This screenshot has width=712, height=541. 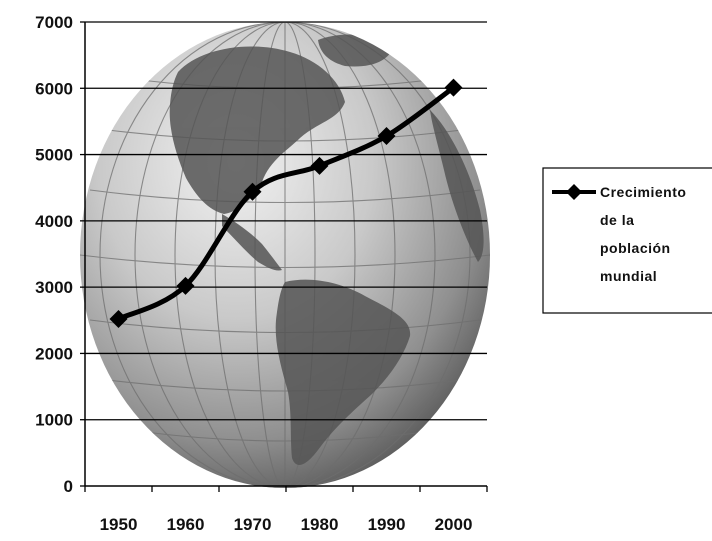 What do you see at coordinates (54, 287) in the screenshot?
I see `y-tick-label: 3000` at bounding box center [54, 287].